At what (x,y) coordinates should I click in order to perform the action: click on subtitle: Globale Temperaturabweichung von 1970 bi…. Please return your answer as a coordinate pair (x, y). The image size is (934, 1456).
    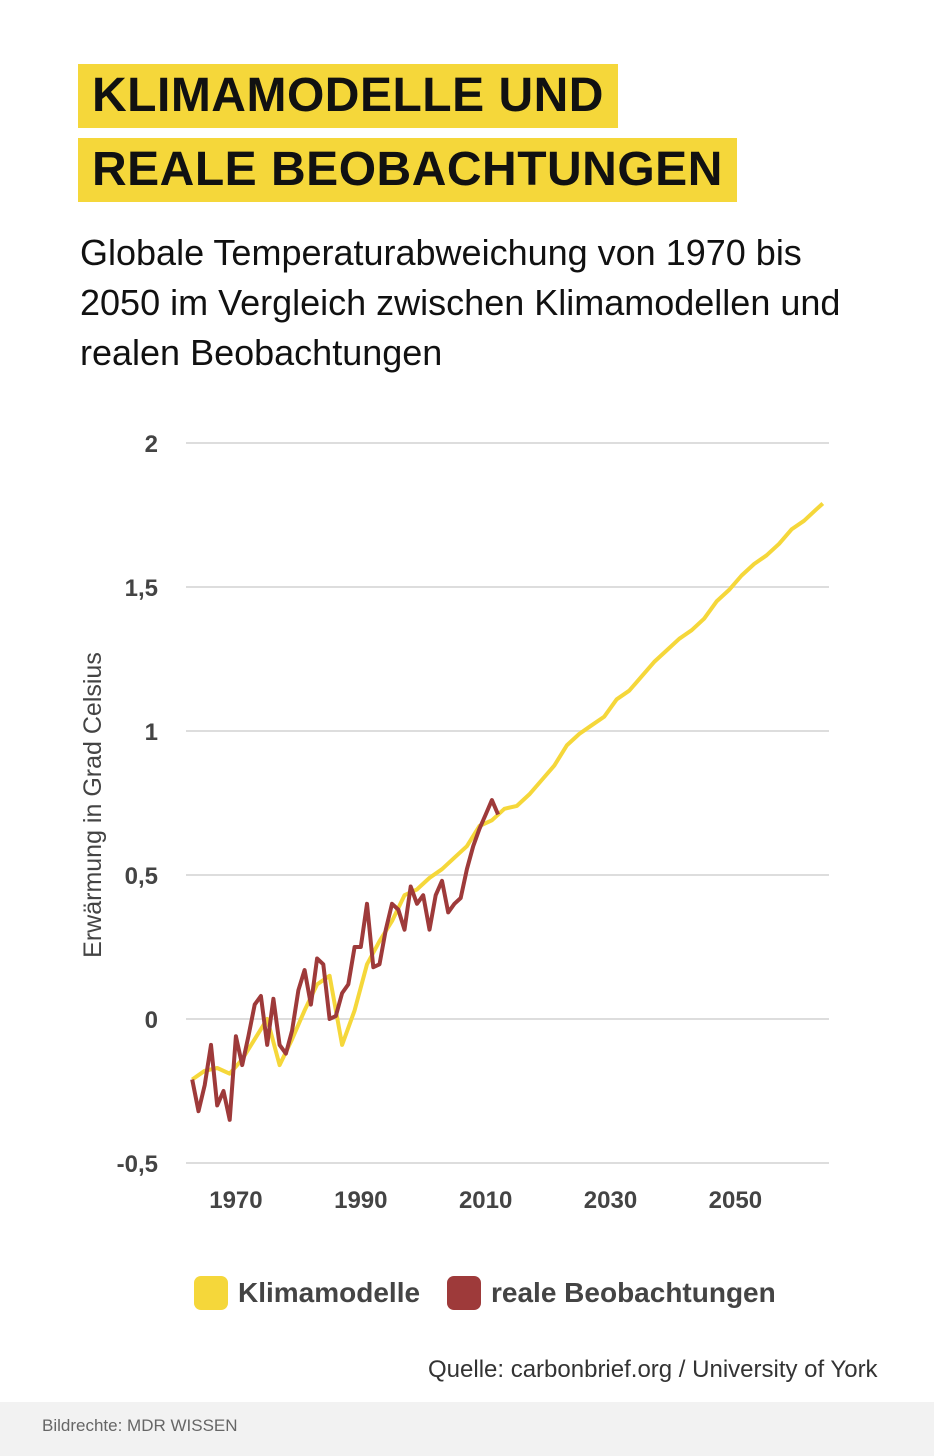
    Looking at the image, I should click on (460, 302).